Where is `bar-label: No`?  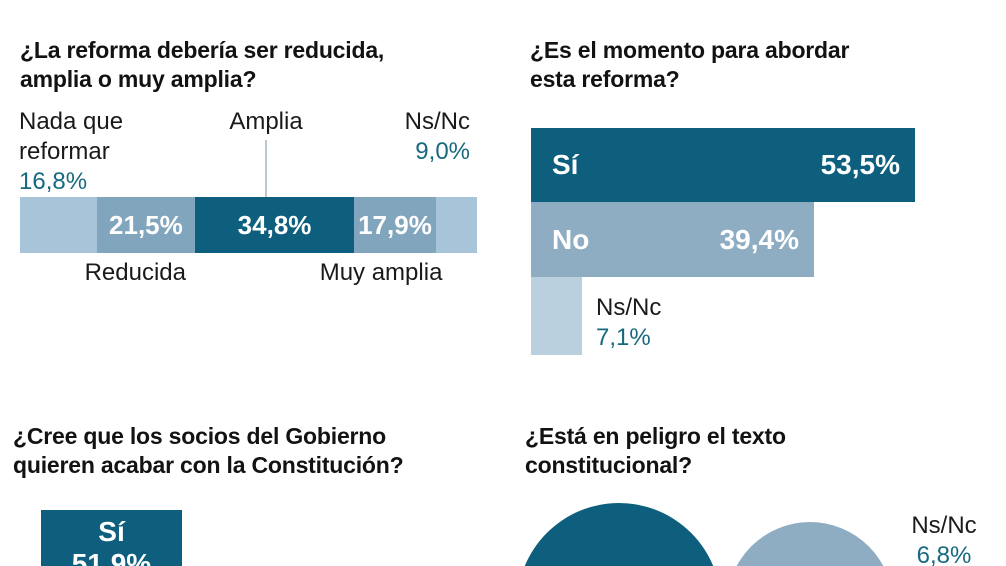
bar-label: No is located at coordinates (571, 239).